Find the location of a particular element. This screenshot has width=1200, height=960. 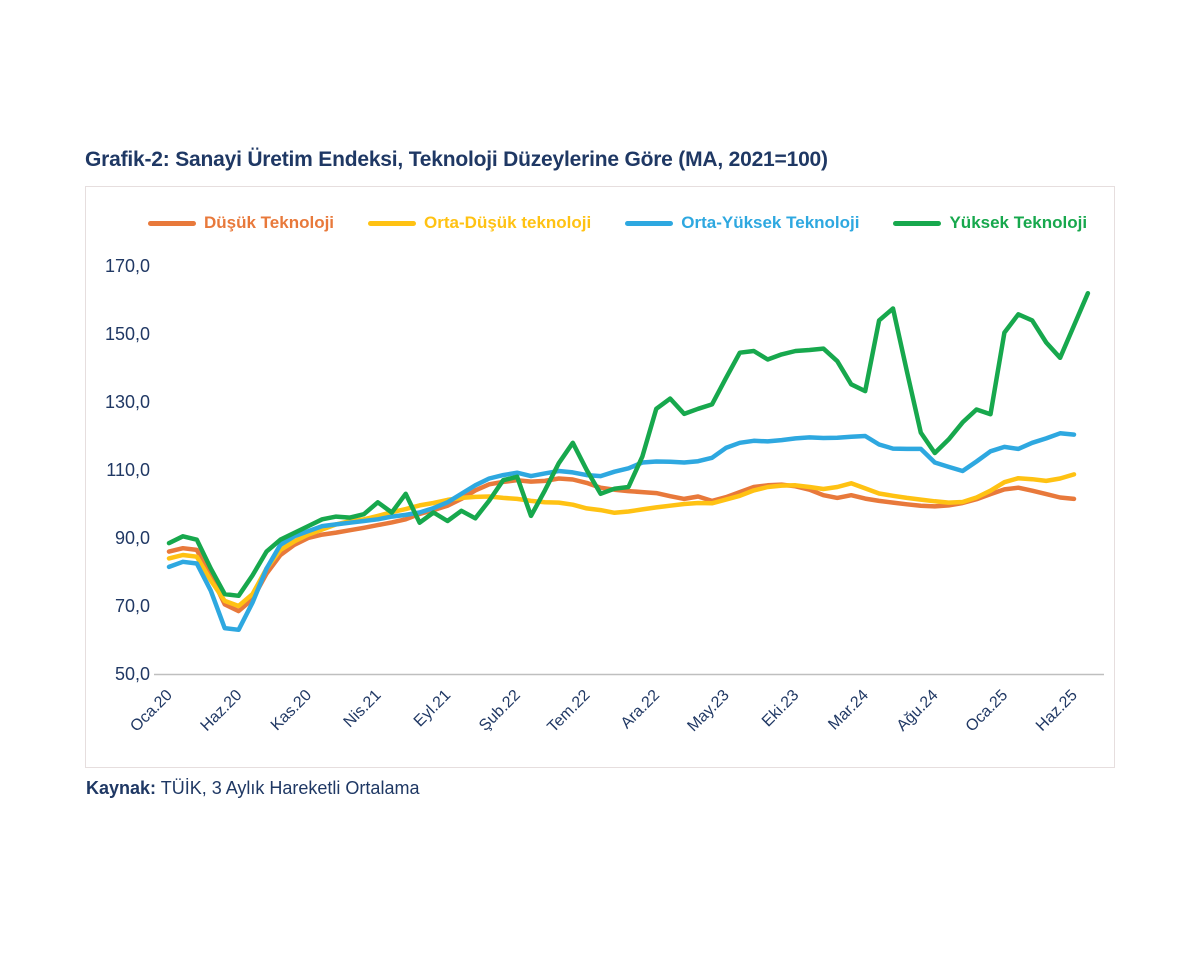

source-text: TÜİK, 3 Aylık Hareketli Ortalama is located at coordinates (288, 788).